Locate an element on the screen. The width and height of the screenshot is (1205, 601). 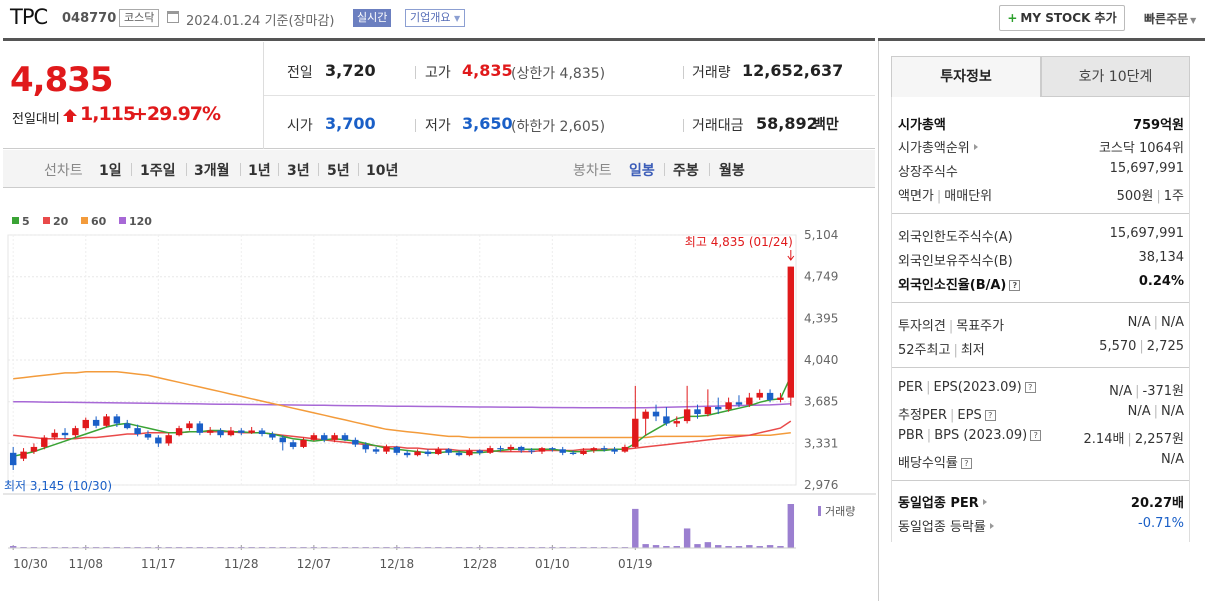
shares-label: 상장주식수 is located at coordinates (928, 172).